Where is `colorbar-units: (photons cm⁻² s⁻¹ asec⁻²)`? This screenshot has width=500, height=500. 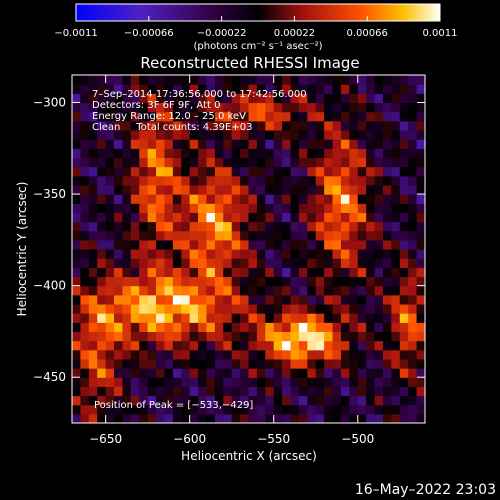 colorbar-units: (photons cm⁻² s⁻¹ asec⁻²) is located at coordinates (257, 46).